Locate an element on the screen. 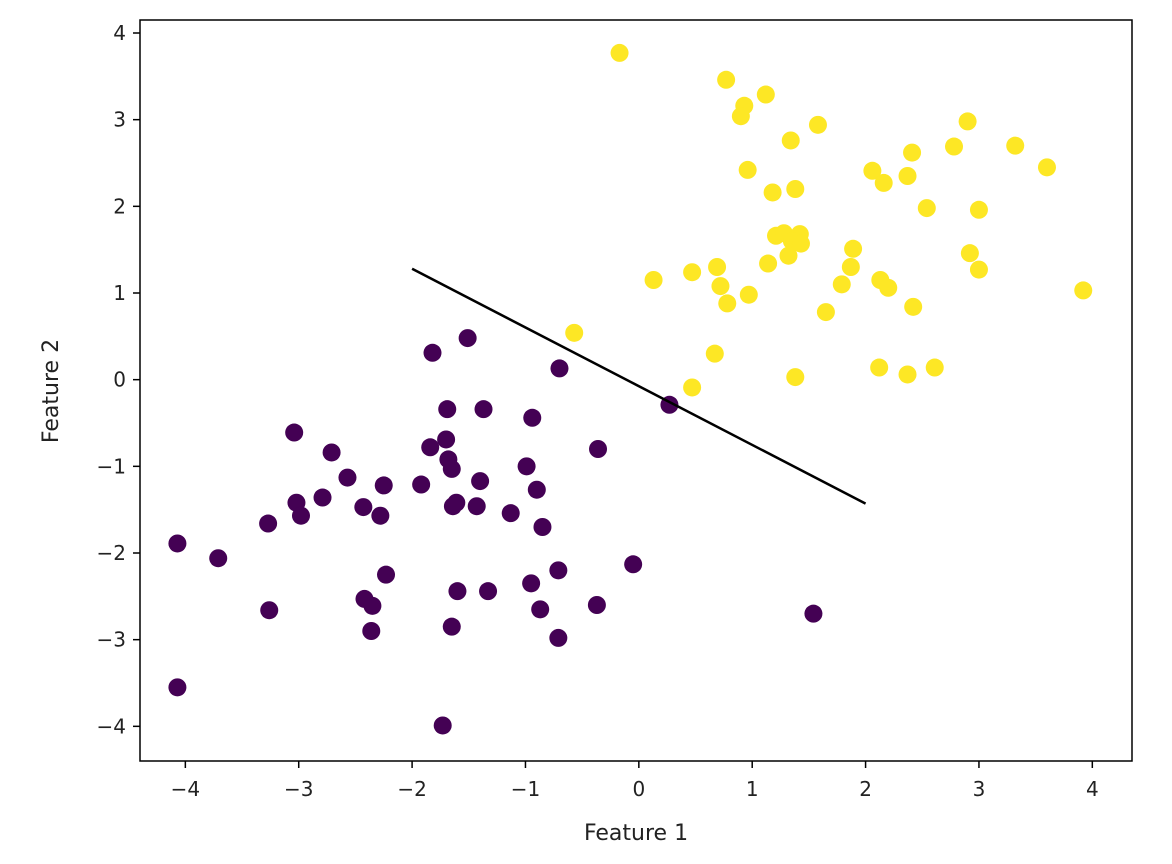 This screenshot has height=864, width=1172. decision-boundary-line is located at coordinates (639, 386).